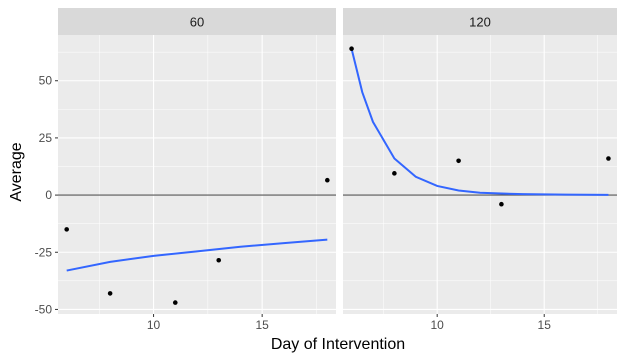  Describe the element at coordinates (16, 171) in the screenshot. I see `y-axis-title: Average` at that location.